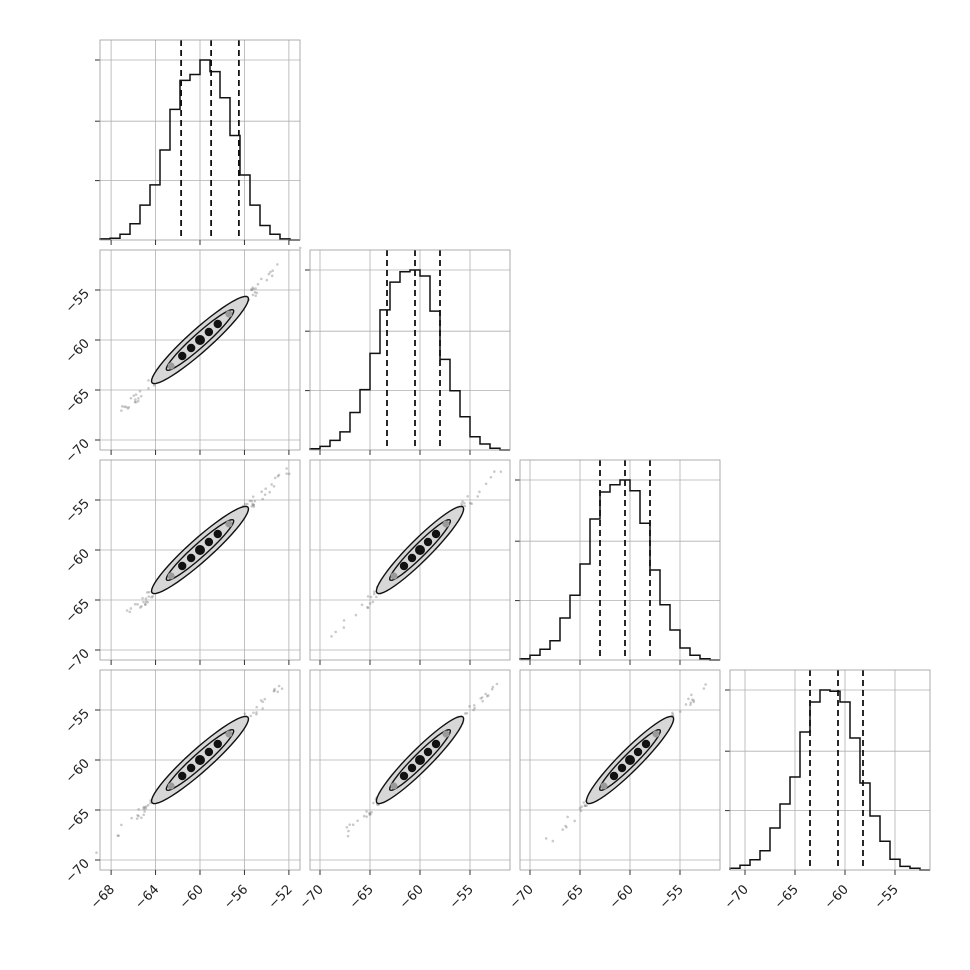  What do you see at coordinates (78, 561) in the screenshot?
I see `y-tick-label: −60` at bounding box center [78, 561].